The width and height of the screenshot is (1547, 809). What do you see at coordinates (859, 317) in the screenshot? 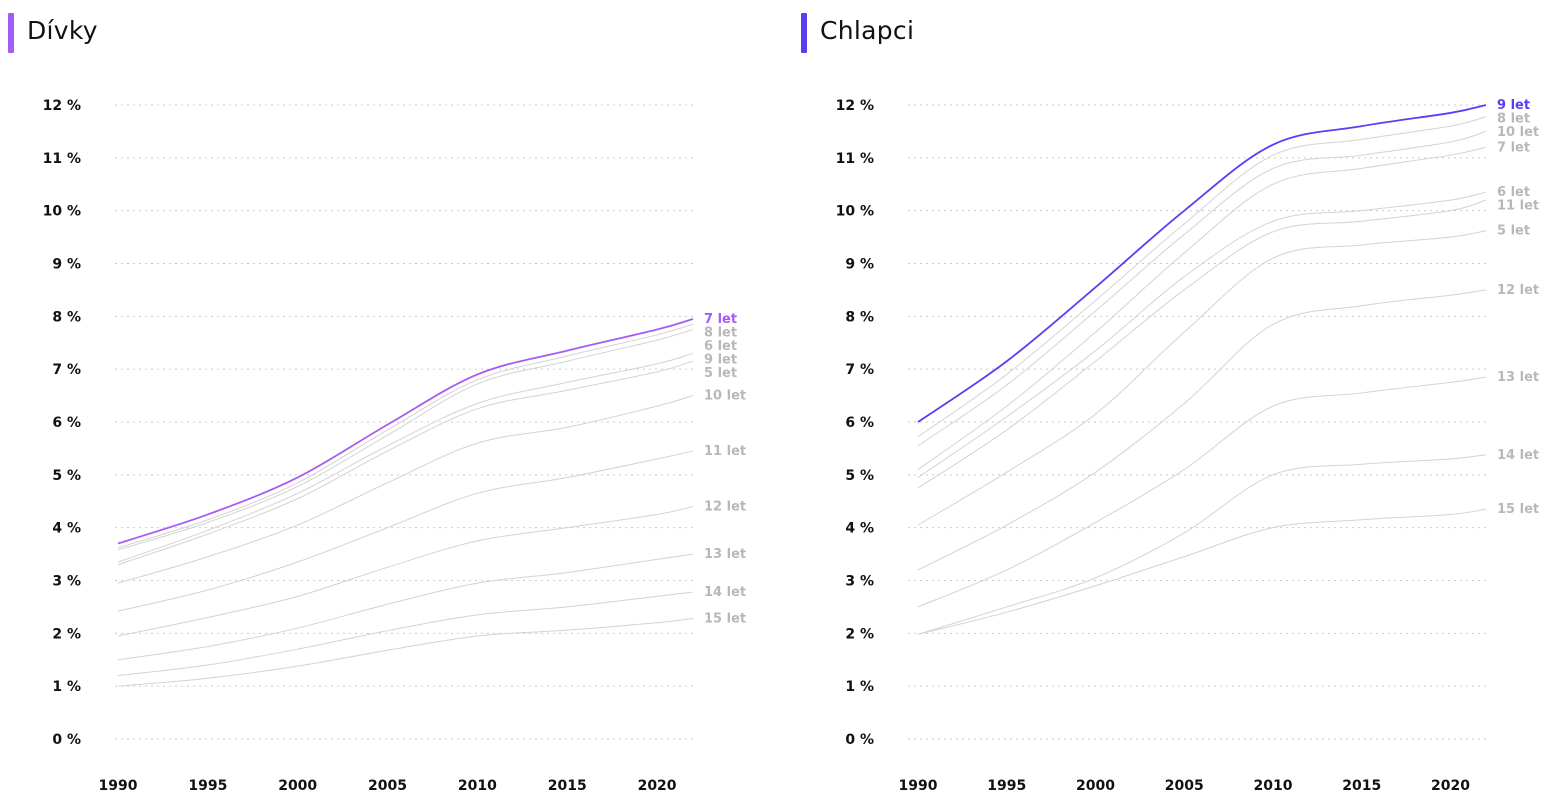
I see `boys-y-tick-label: 8 %` at bounding box center [859, 317].